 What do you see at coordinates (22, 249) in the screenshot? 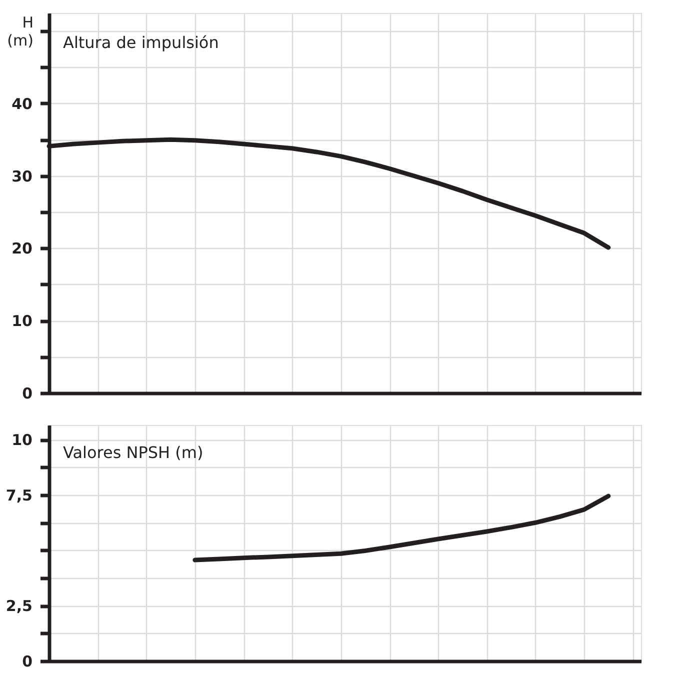
I see `y-tick-label: 20` at bounding box center [22, 249].